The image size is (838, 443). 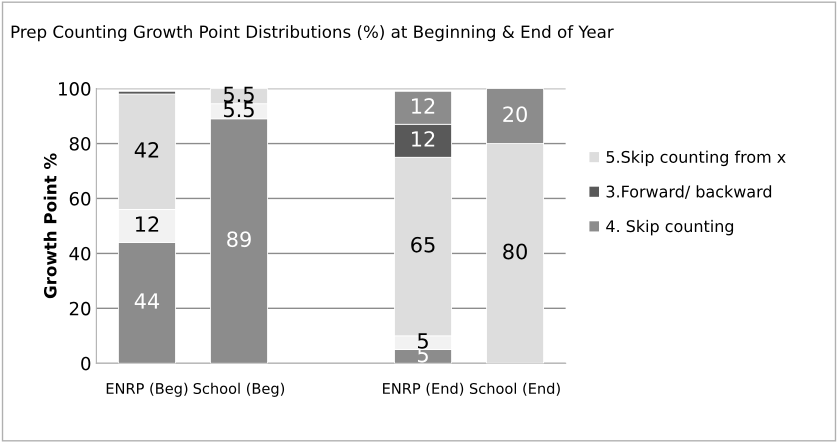 What do you see at coordinates (696, 158) in the screenshot?
I see `legend-label: 5.Skip counting from x` at bounding box center [696, 158].